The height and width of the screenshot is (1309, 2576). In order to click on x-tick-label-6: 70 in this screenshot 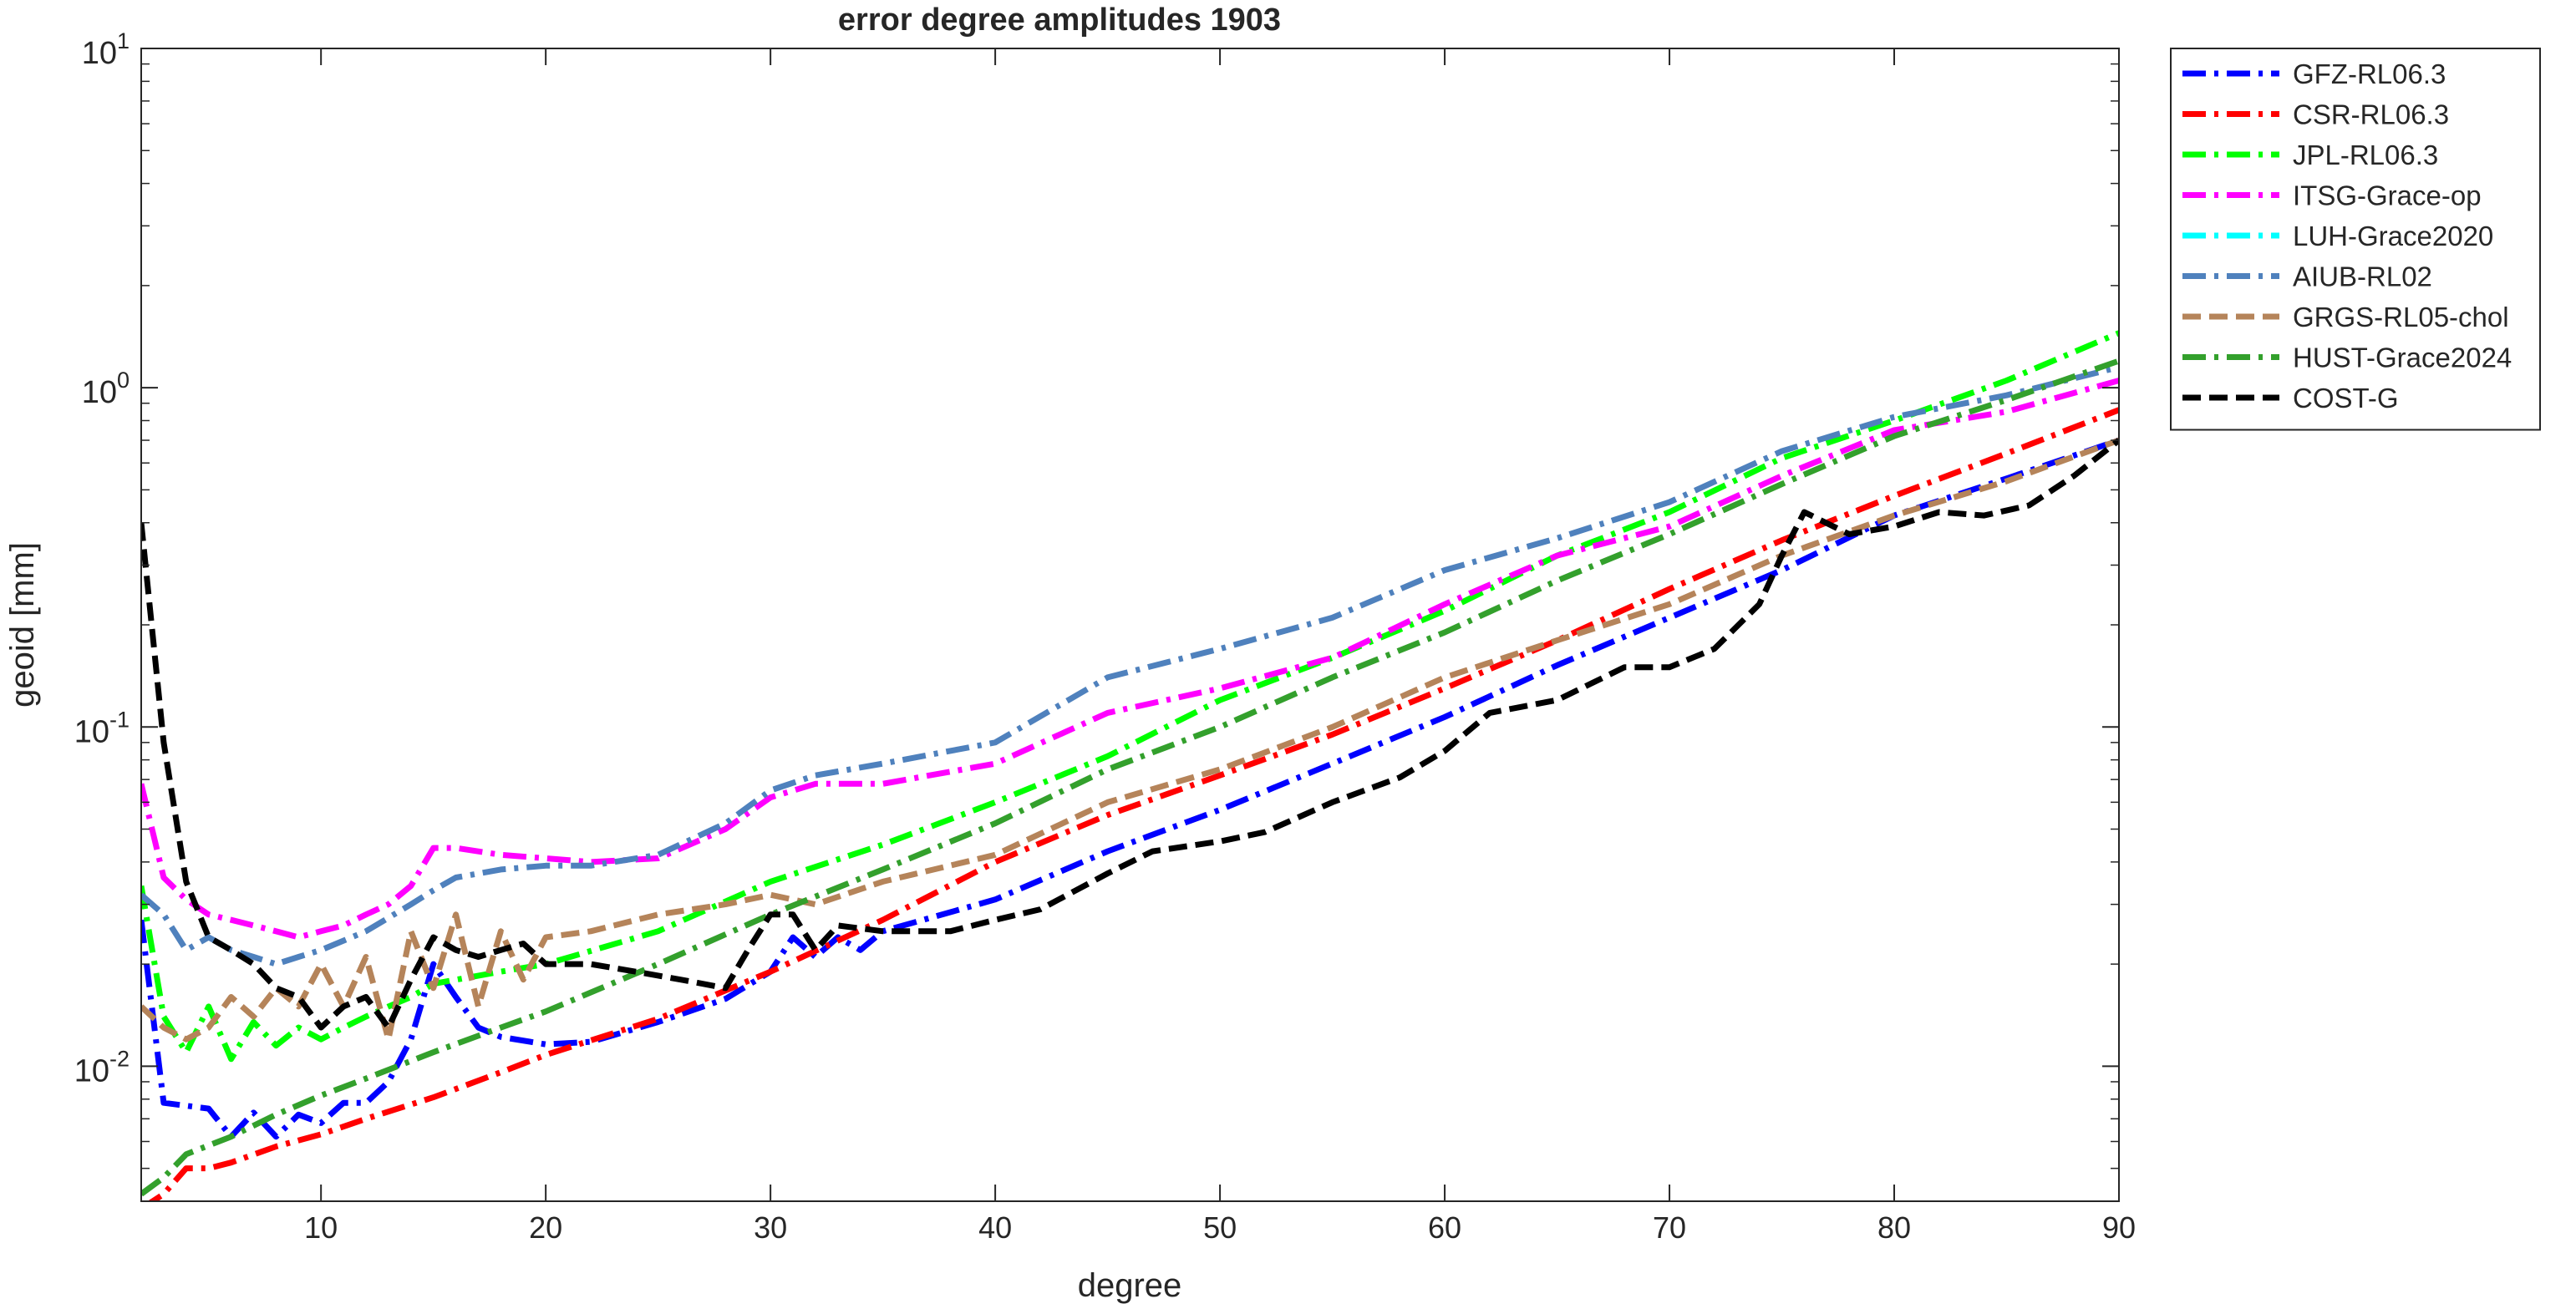, I will do `click(1669, 1227)`.